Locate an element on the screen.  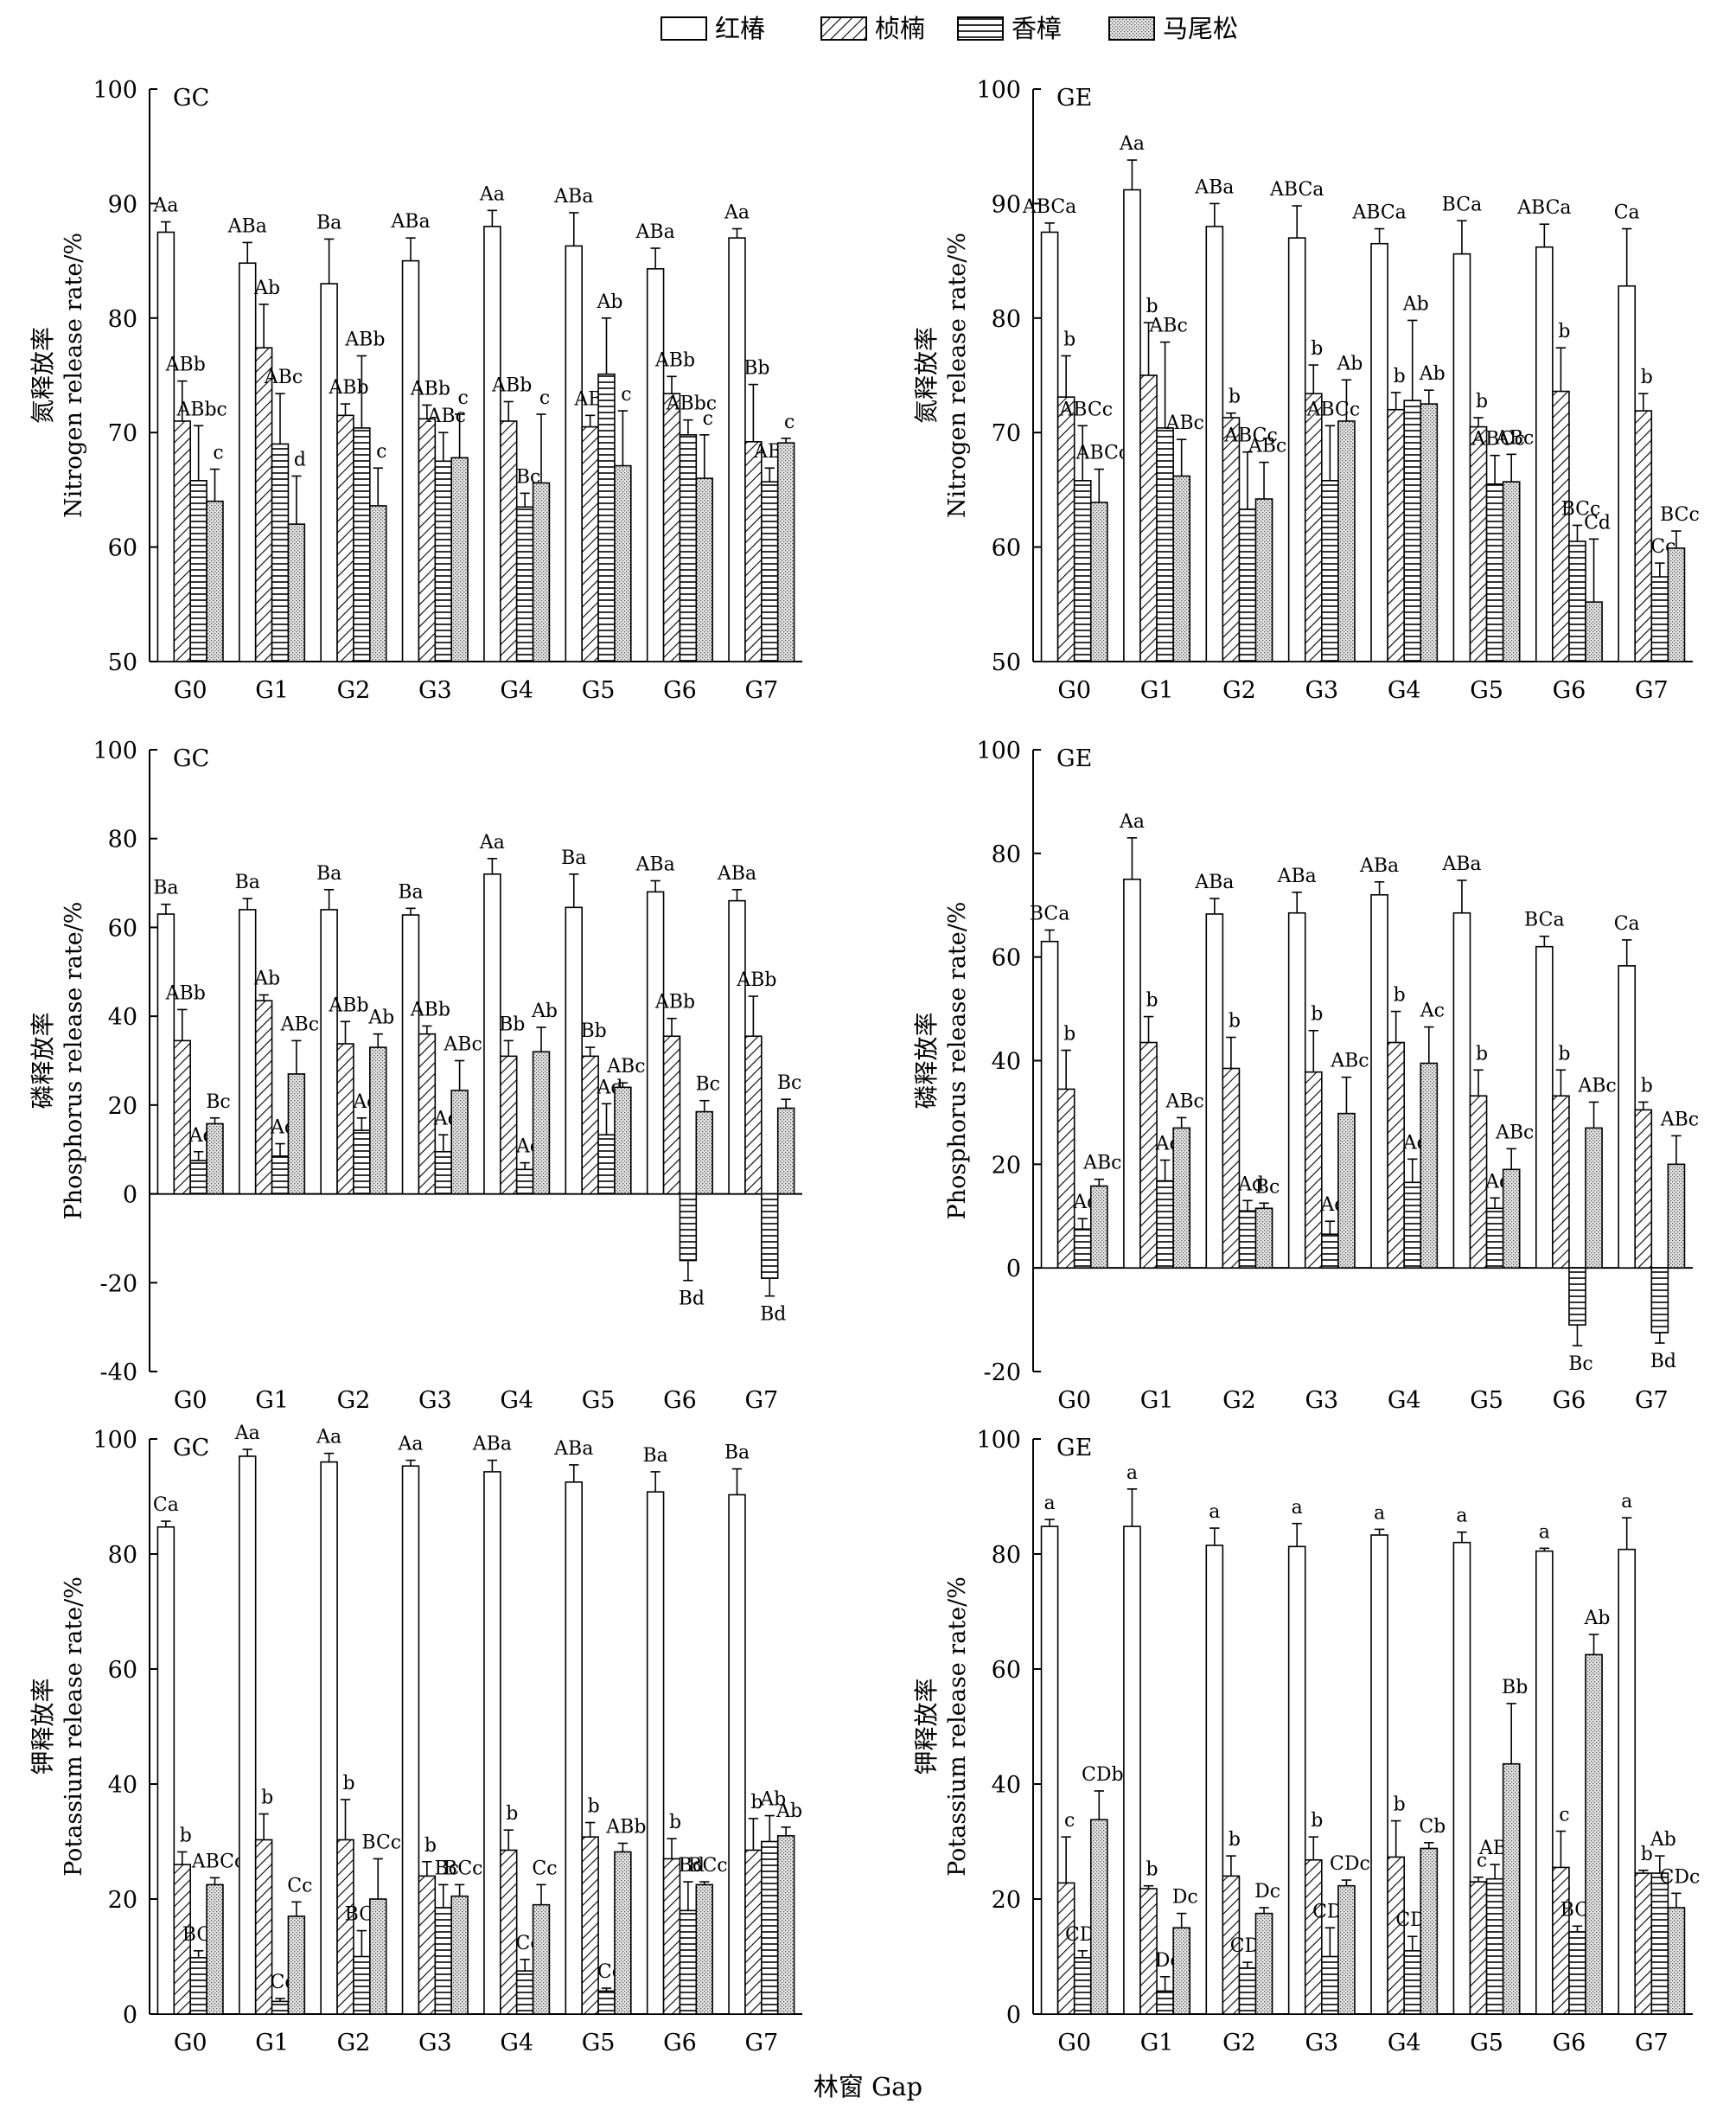
data-label: Bb is located at coordinates (1515, 1687).